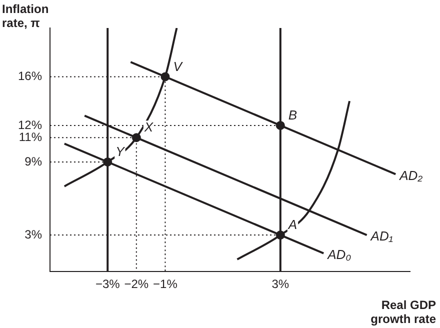 The image size is (440, 328). Describe the element at coordinates (293, 115) in the screenshot. I see `annotation: B` at that location.